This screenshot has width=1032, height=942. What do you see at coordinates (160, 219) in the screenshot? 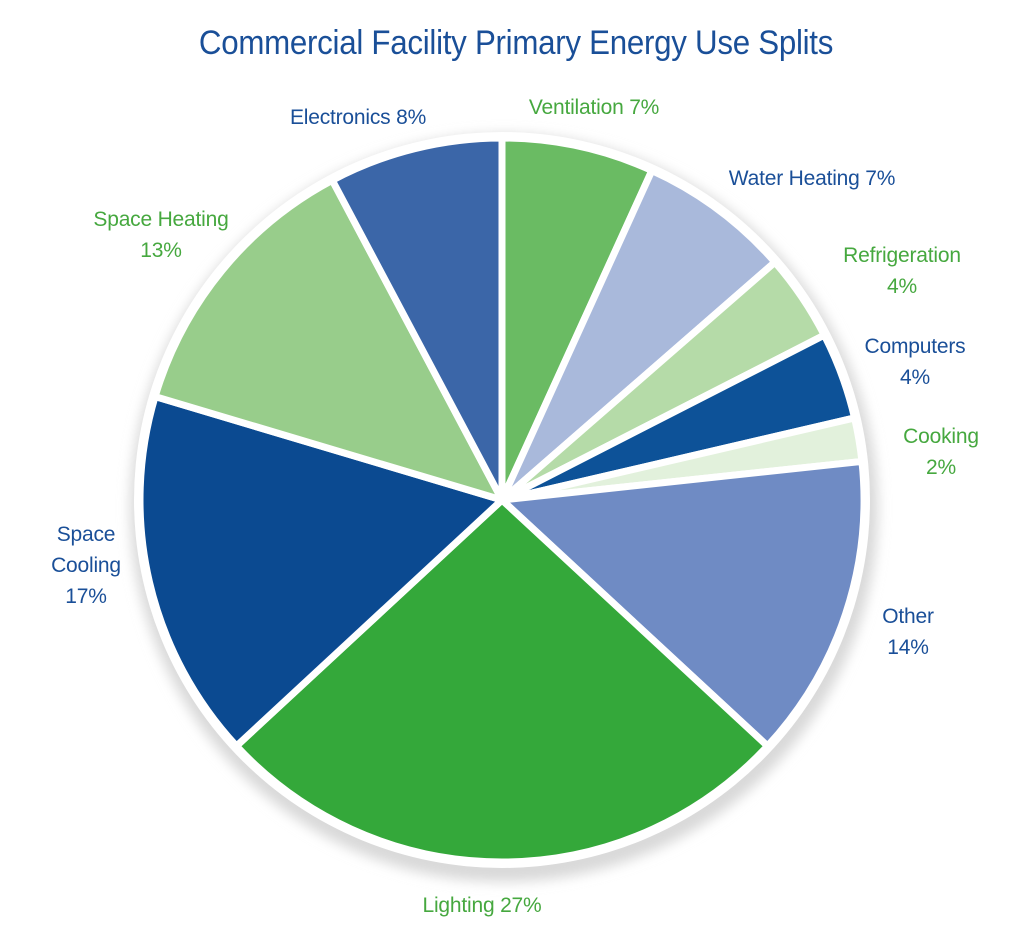
I see `label-line: Space Heating` at bounding box center [160, 219].